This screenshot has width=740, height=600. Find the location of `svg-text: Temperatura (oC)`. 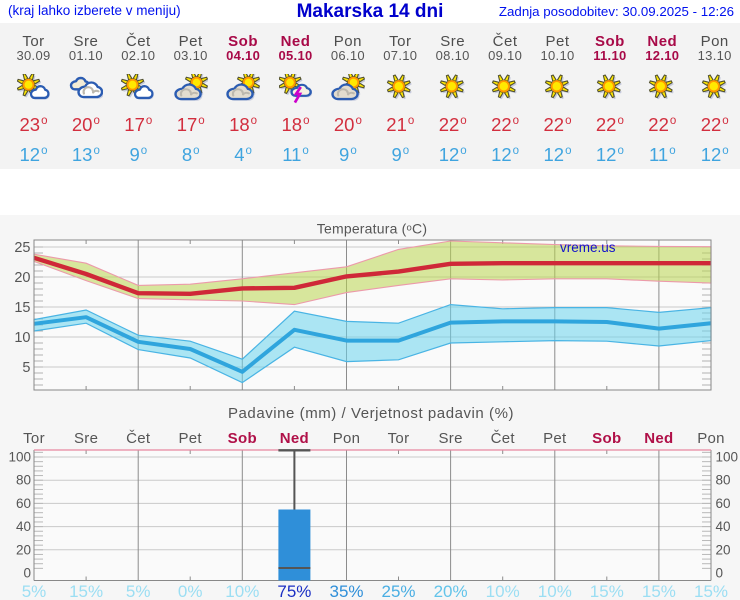

svg-text: Temperatura (oC) is located at coordinates (372, 229).